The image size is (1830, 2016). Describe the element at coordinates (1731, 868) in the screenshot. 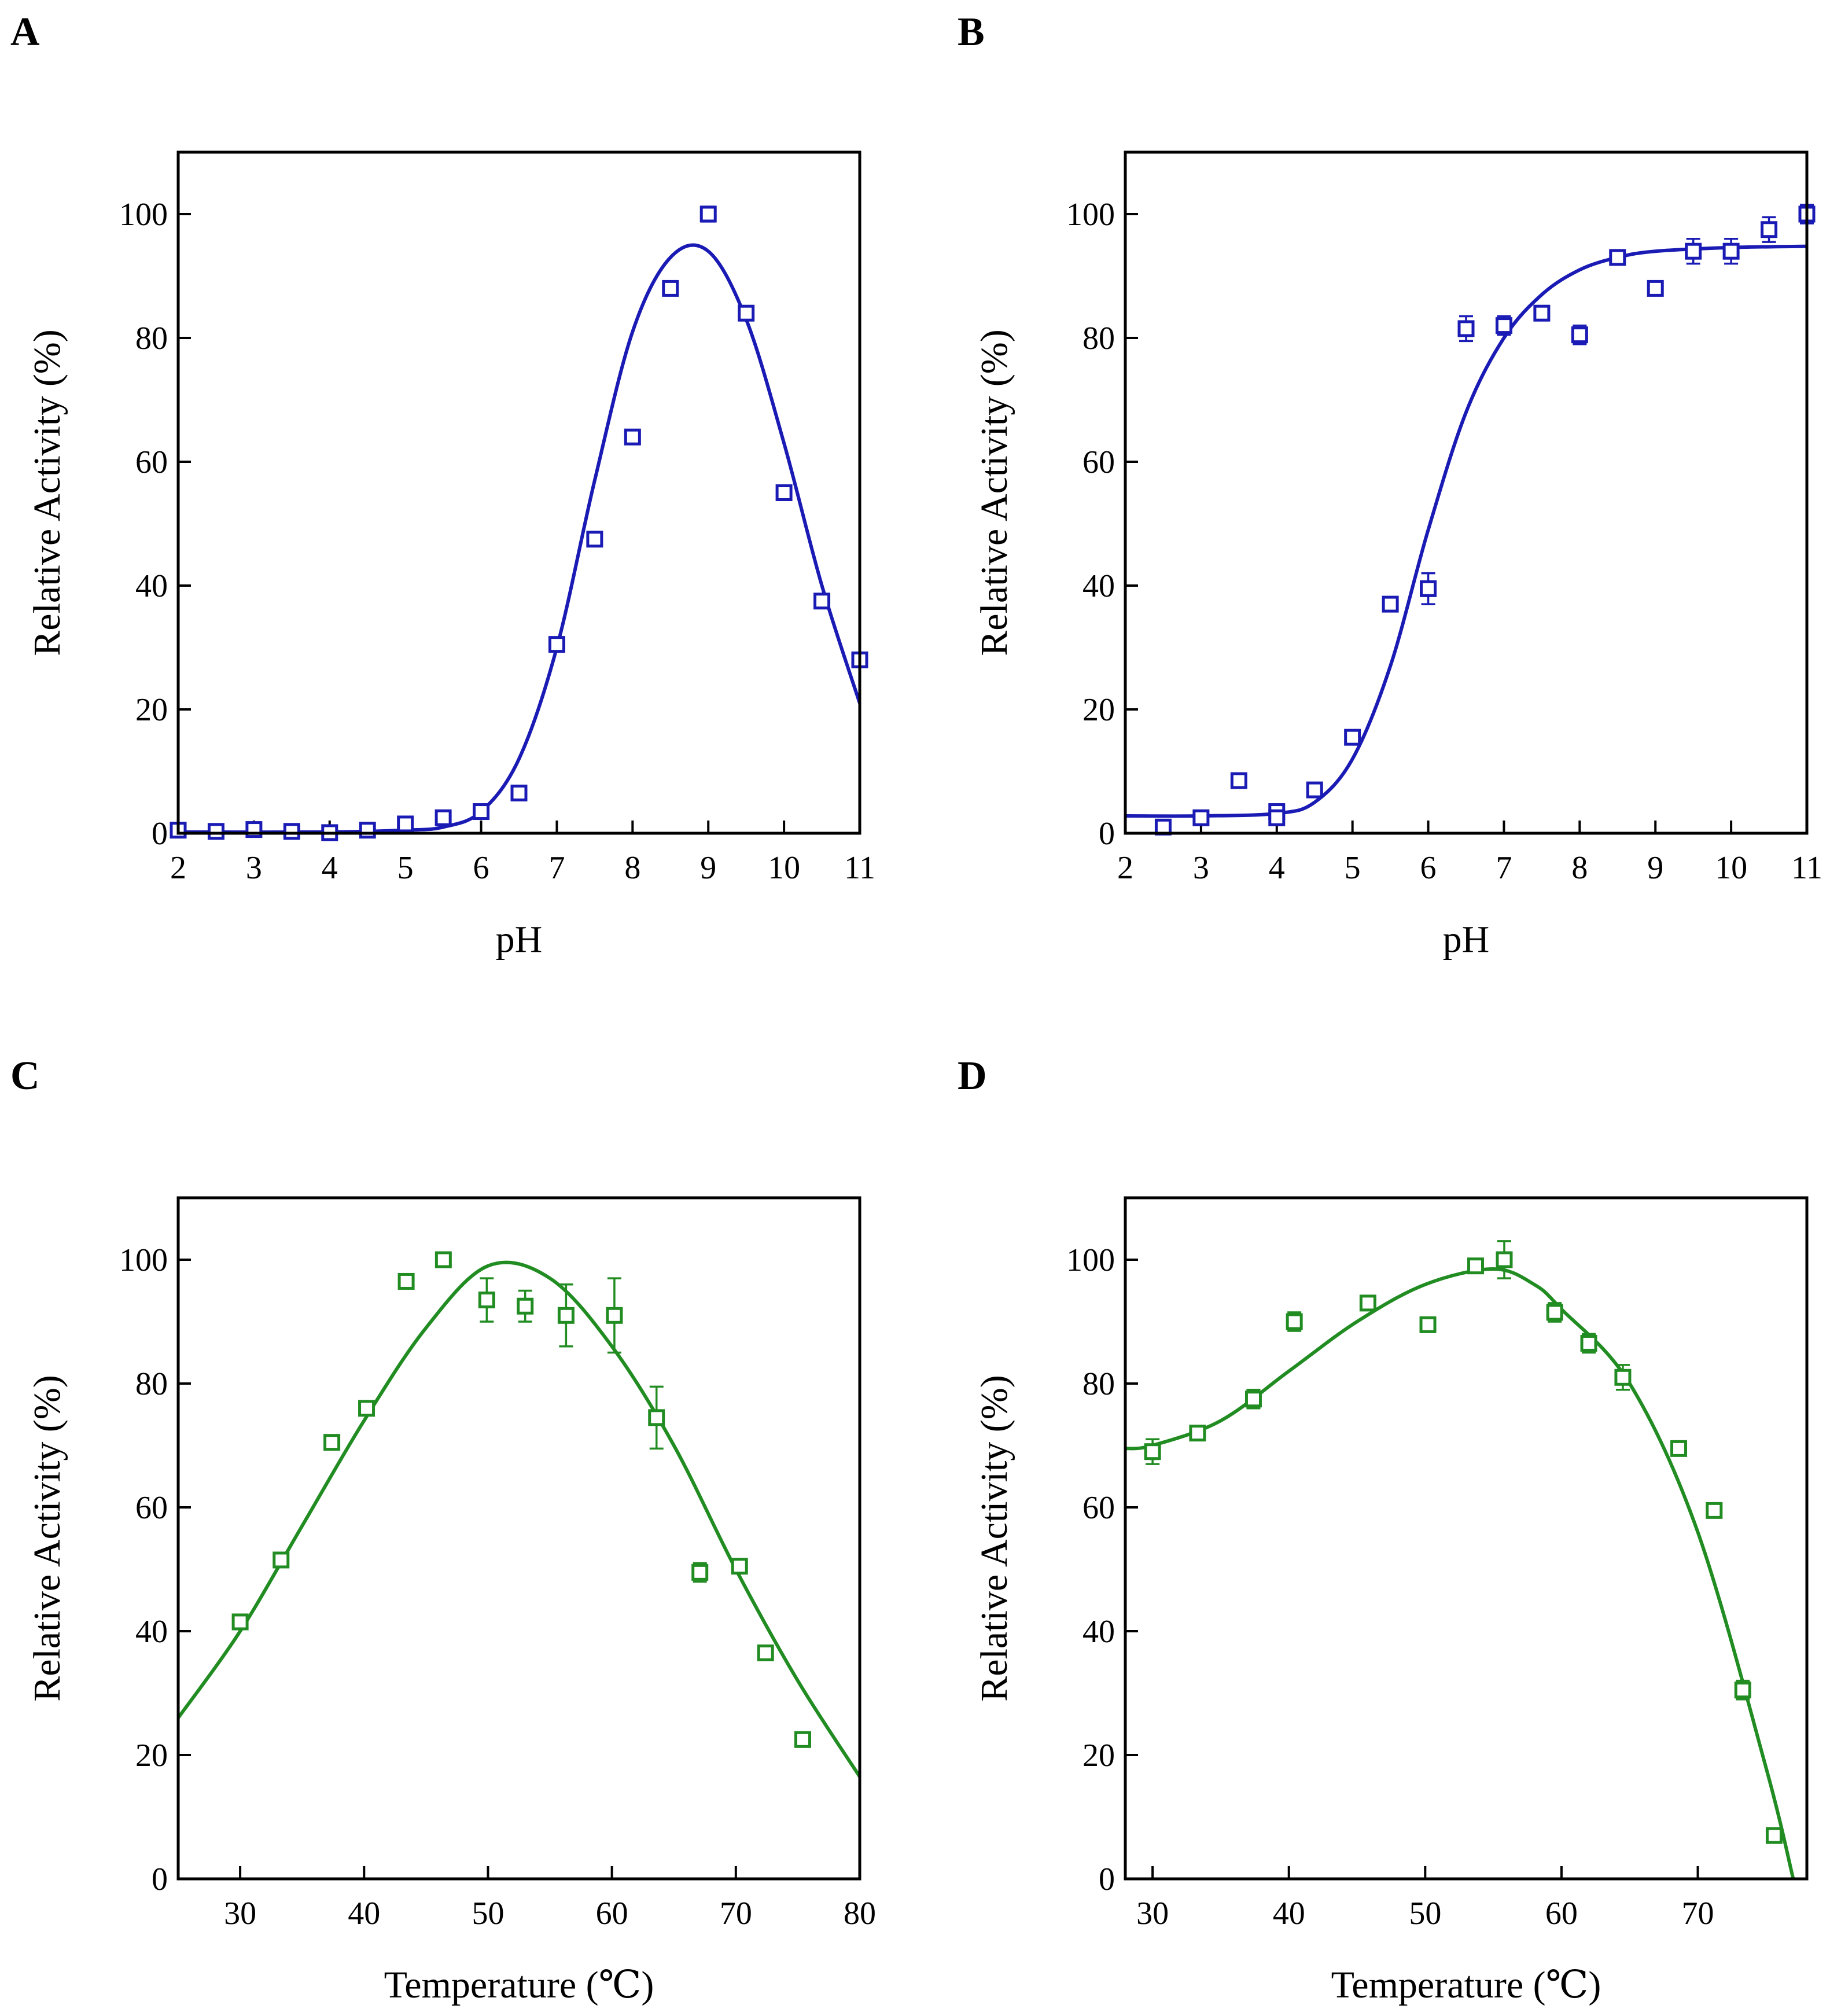

I see `x-tick-label: 10` at that location.